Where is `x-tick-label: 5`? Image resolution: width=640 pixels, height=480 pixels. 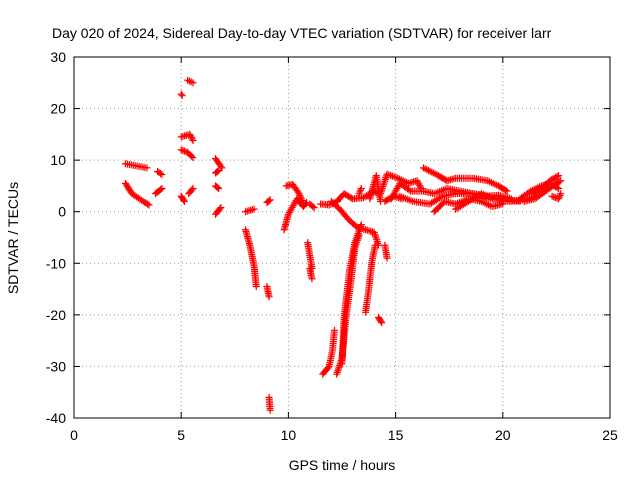 x-tick-label: 5 is located at coordinates (181, 435).